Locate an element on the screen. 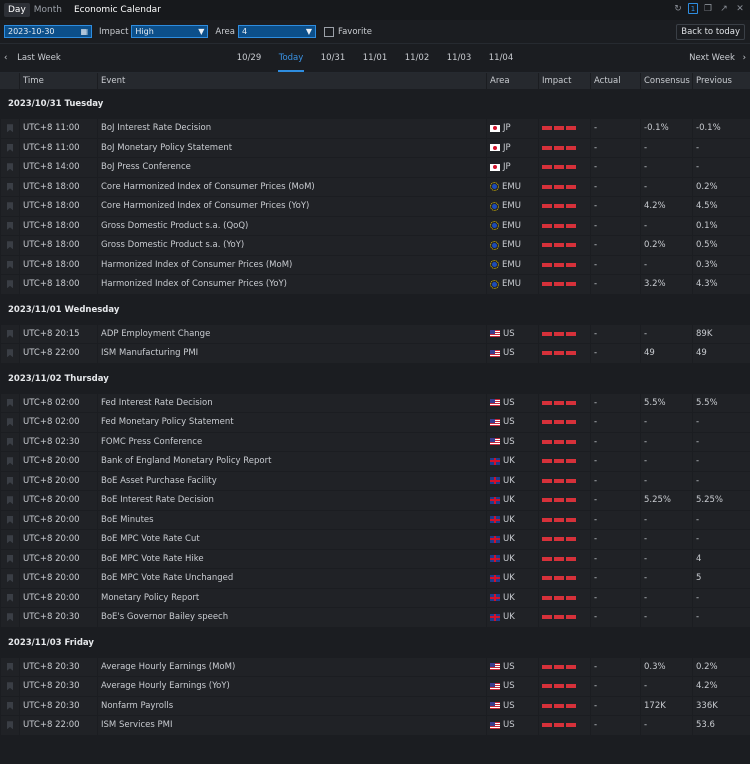  expand-icon: ↗ is located at coordinates (724, 9).